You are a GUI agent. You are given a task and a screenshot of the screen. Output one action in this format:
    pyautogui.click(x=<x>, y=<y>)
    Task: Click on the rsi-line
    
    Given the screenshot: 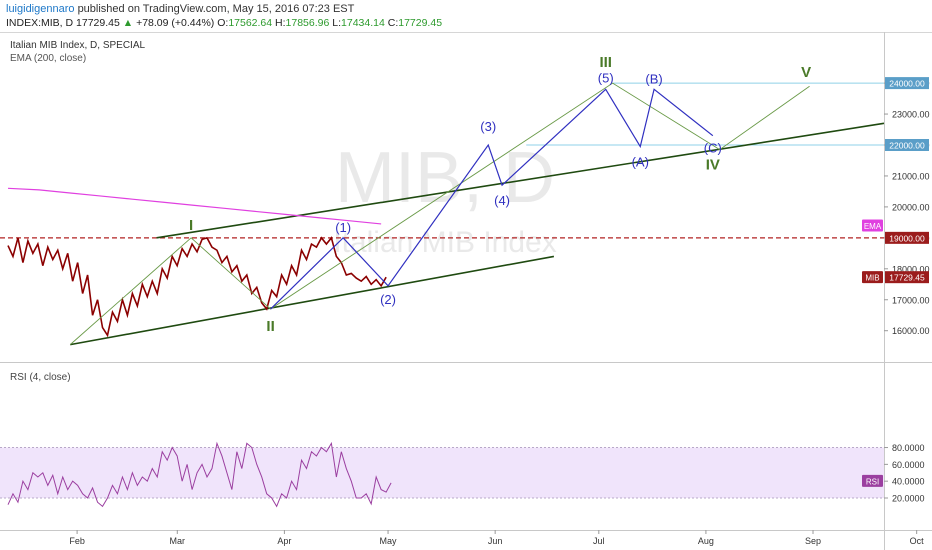 What is the action you would take?
    pyautogui.click(x=199, y=474)
    